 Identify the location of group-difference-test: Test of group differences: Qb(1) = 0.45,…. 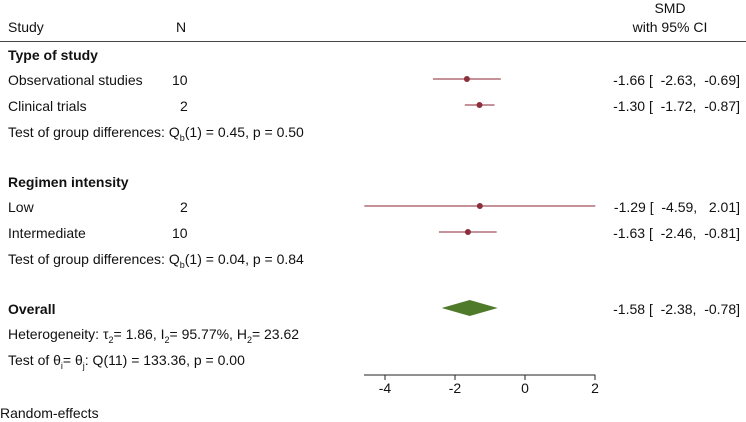
(156, 133).